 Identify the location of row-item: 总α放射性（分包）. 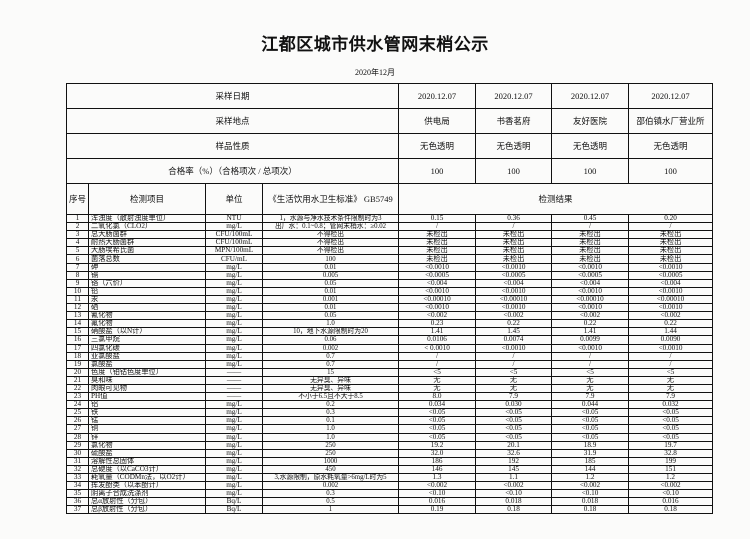
(147, 502).